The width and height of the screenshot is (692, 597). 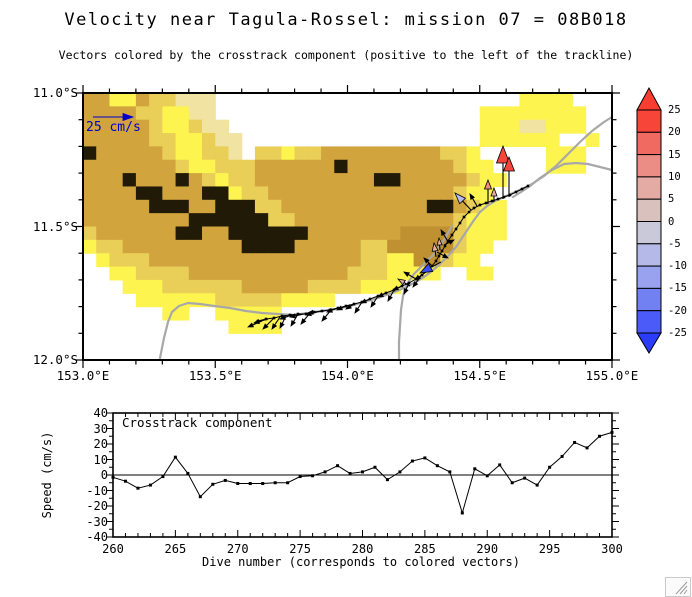 What do you see at coordinates (612, 375) in the screenshot?
I see `map-lon-tick-label: 155.0°E` at bounding box center [612, 375].